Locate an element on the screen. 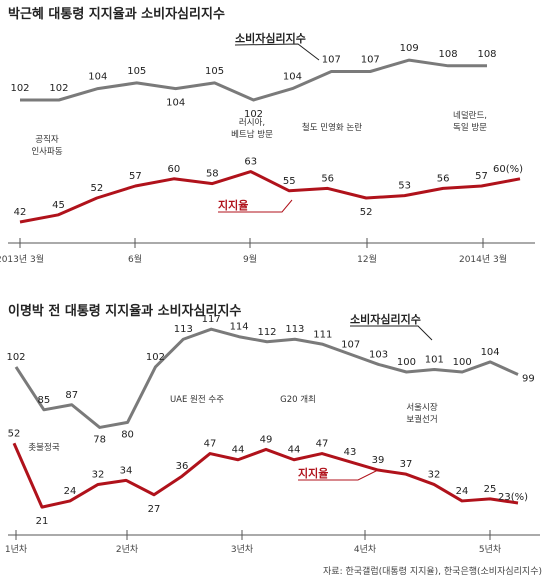  chart2-csi-data-label: 80 is located at coordinates (127, 434).